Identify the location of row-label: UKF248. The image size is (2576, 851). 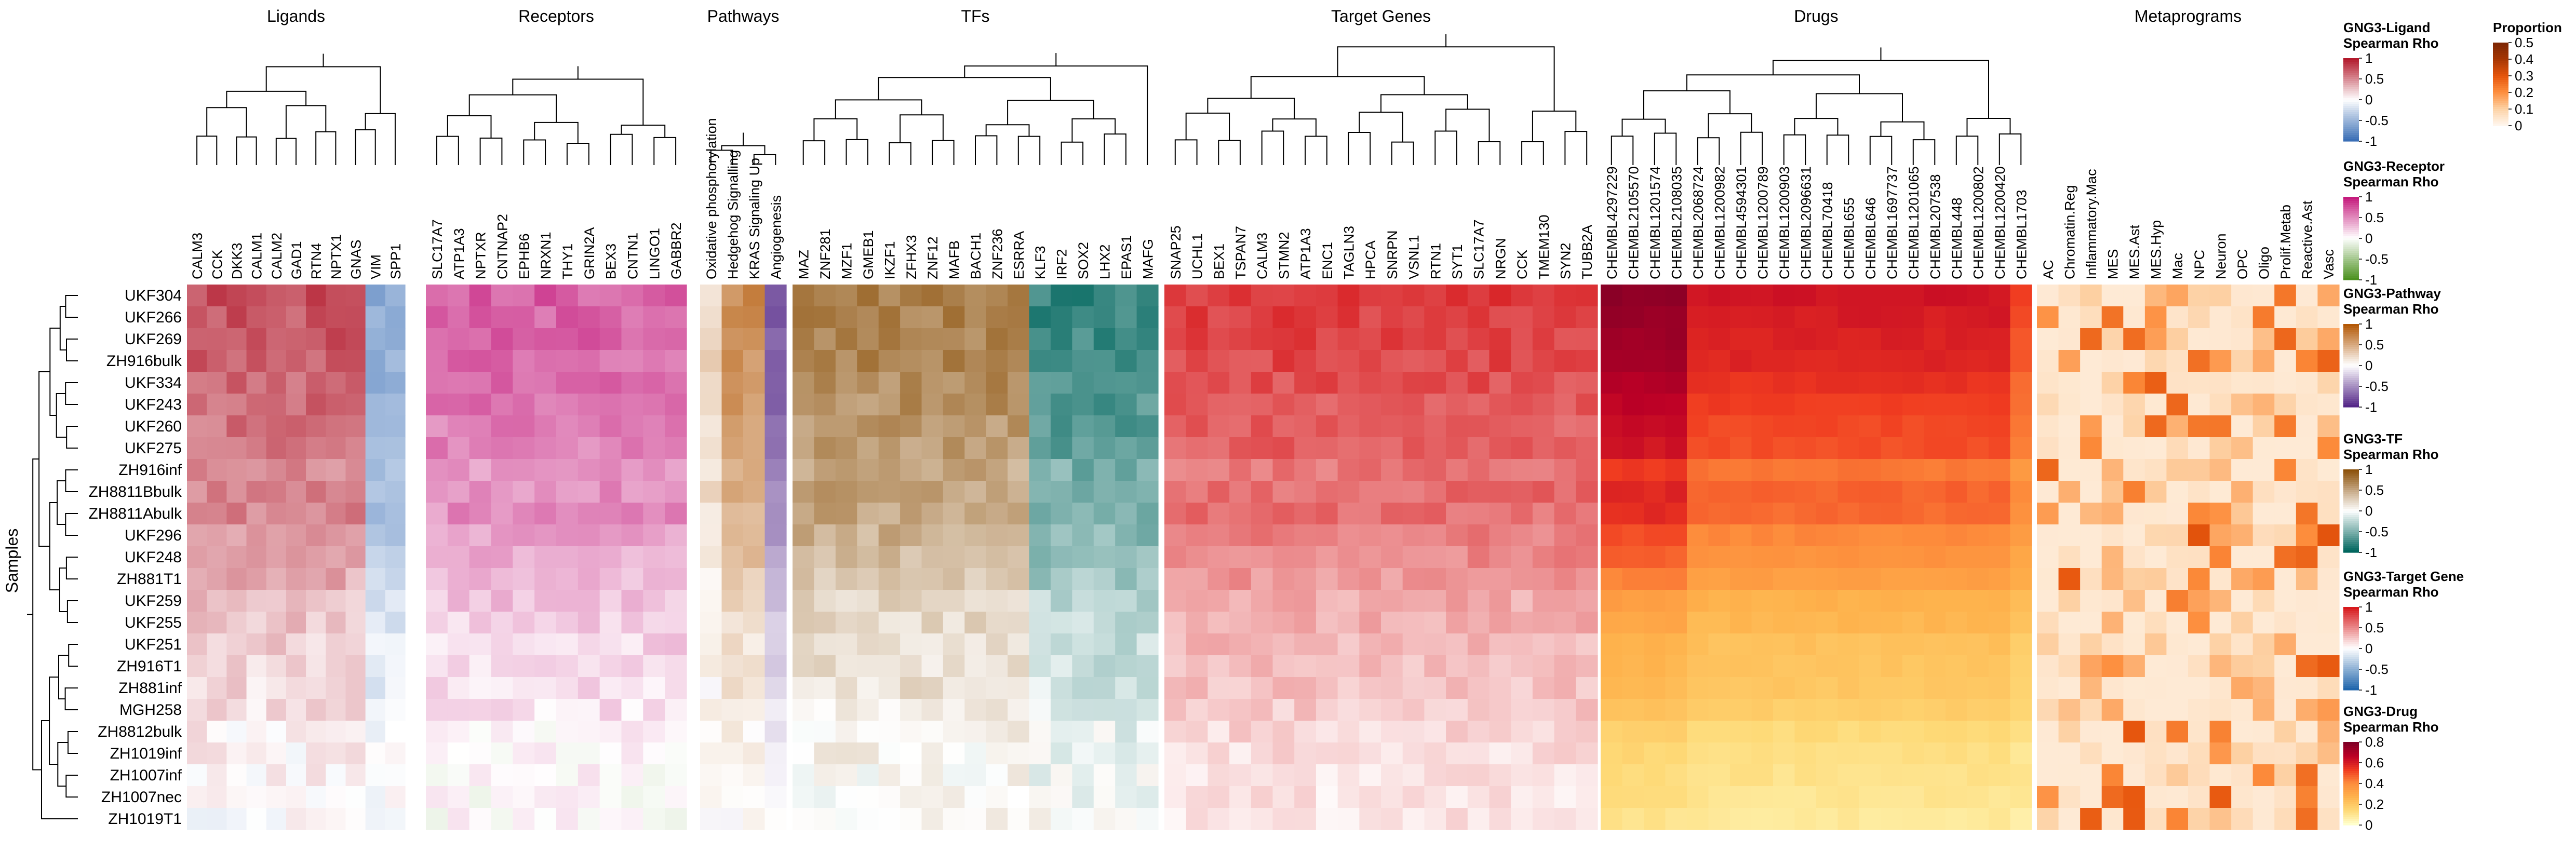
(154, 557).